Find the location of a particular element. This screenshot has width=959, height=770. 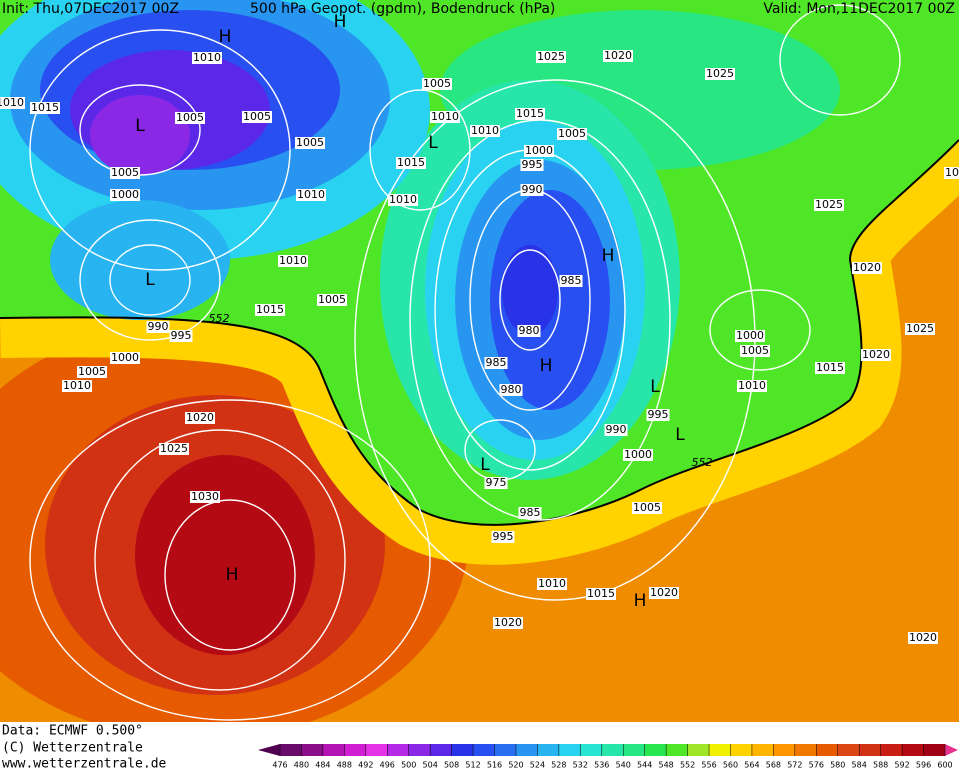

isobar-label: 995 is located at coordinates (532, 164).